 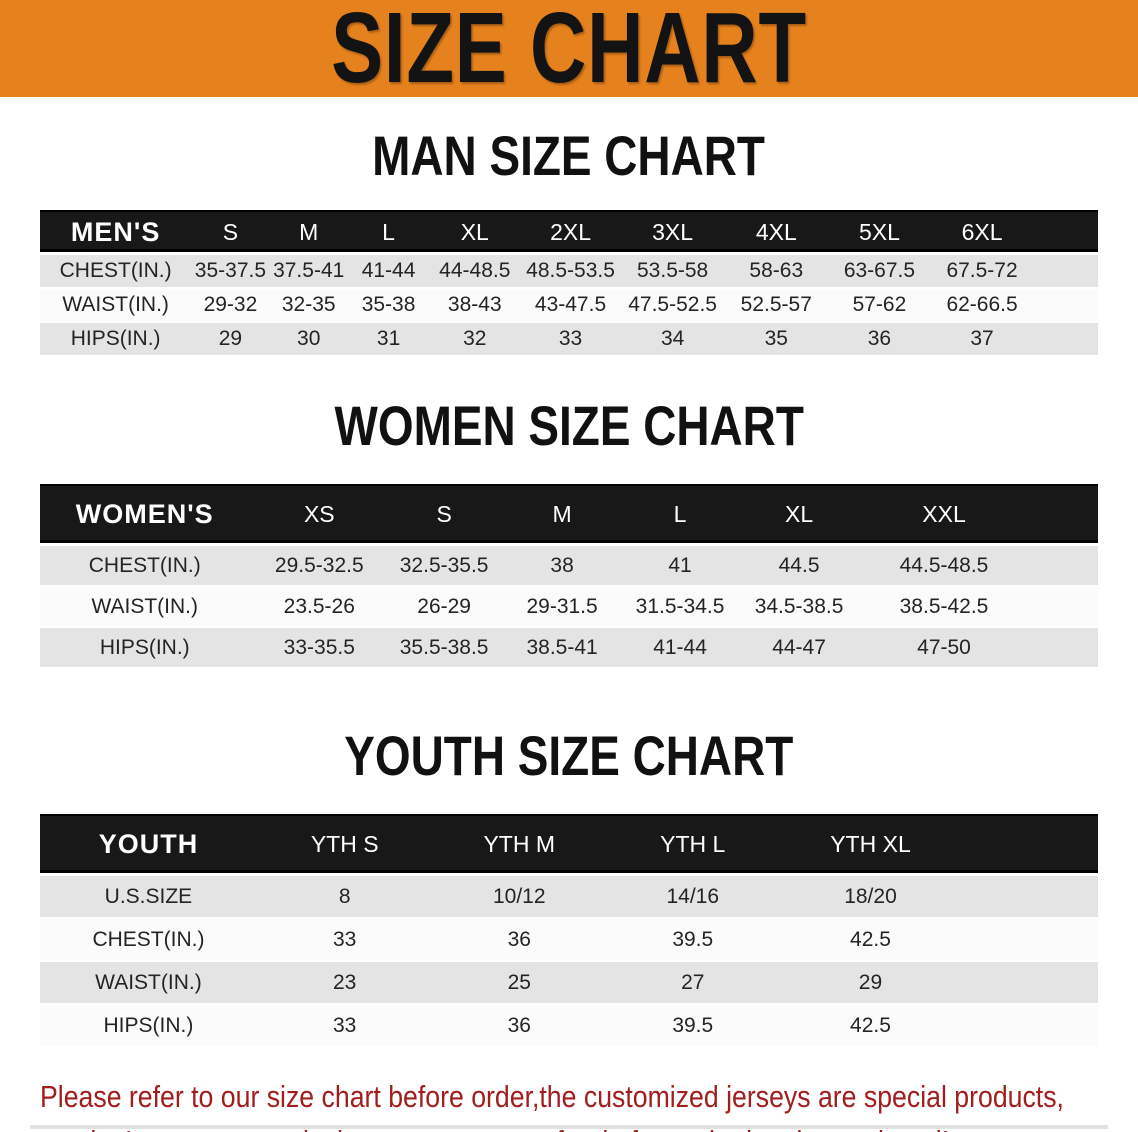 What do you see at coordinates (776, 232) in the screenshot?
I see `size-column-header: 4XL` at bounding box center [776, 232].